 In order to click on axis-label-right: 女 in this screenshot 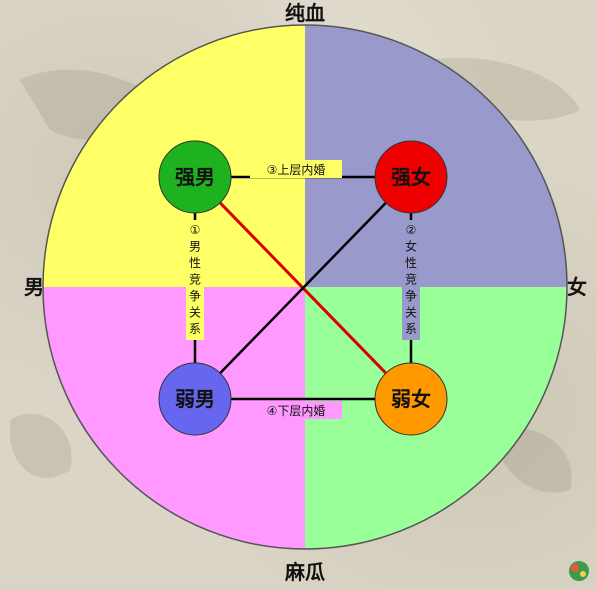, I will do `click(577, 287)`.